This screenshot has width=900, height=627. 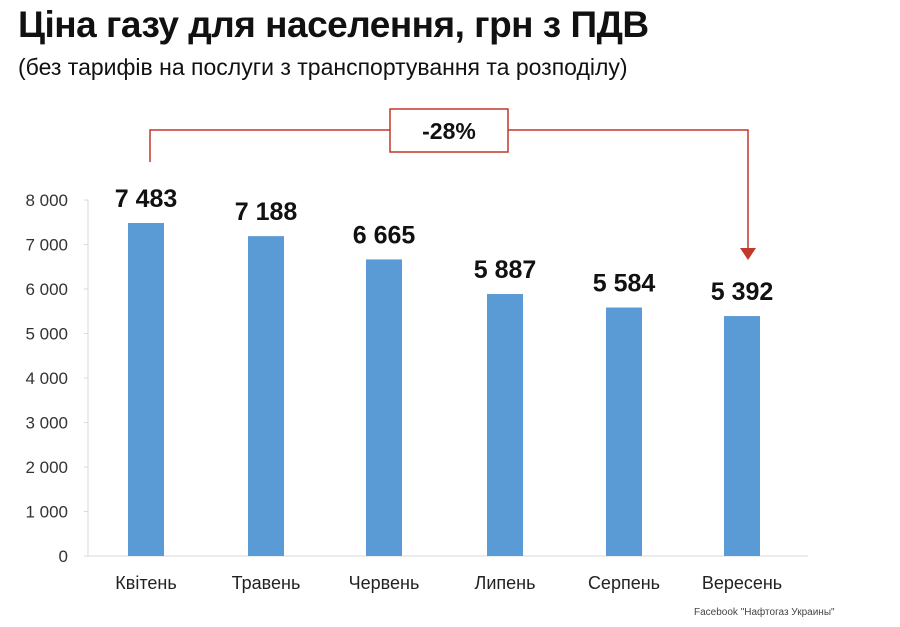 I want to click on x-tick-label: Квітень, so click(x=145, y=583).